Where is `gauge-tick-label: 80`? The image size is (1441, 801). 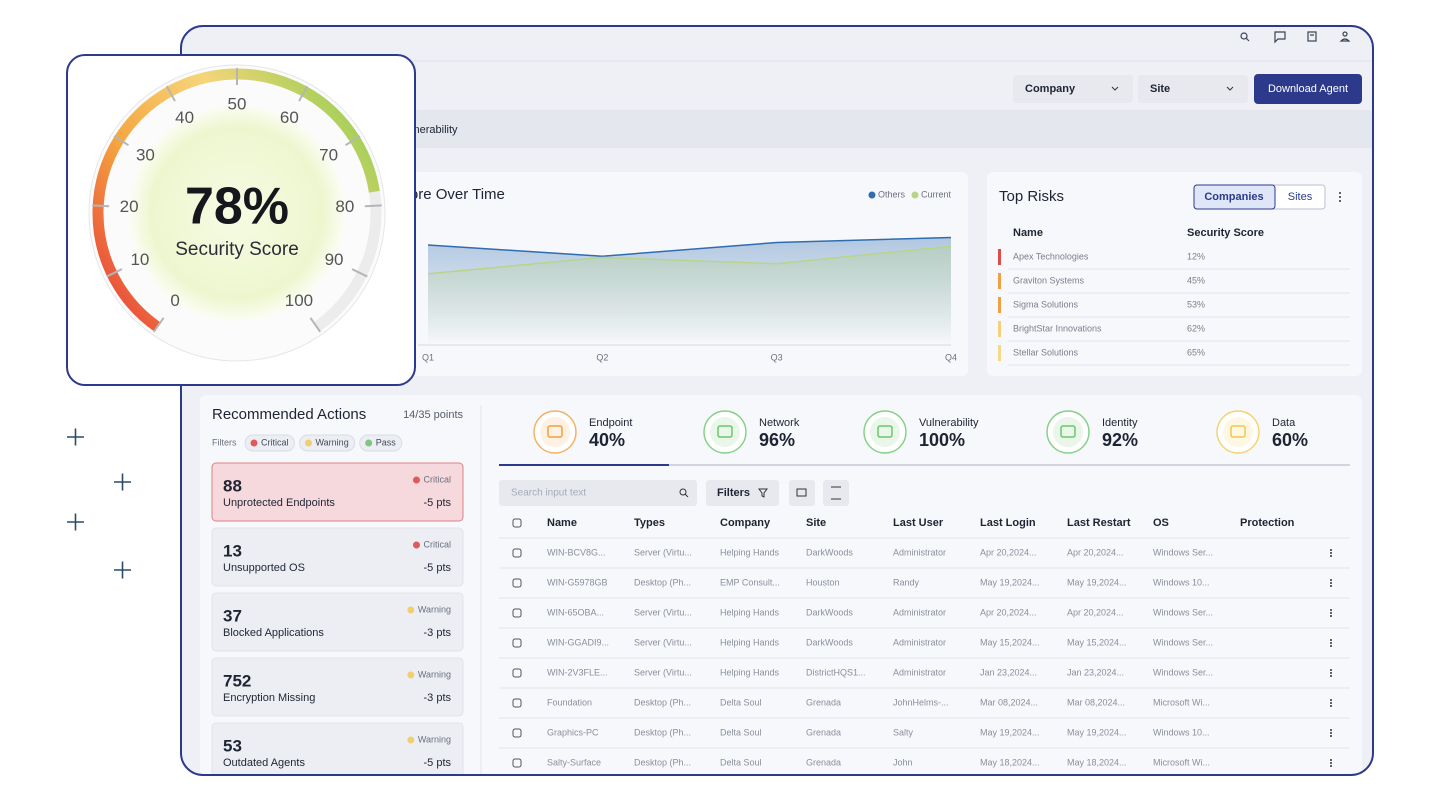 gauge-tick-label: 80 is located at coordinates (344, 206).